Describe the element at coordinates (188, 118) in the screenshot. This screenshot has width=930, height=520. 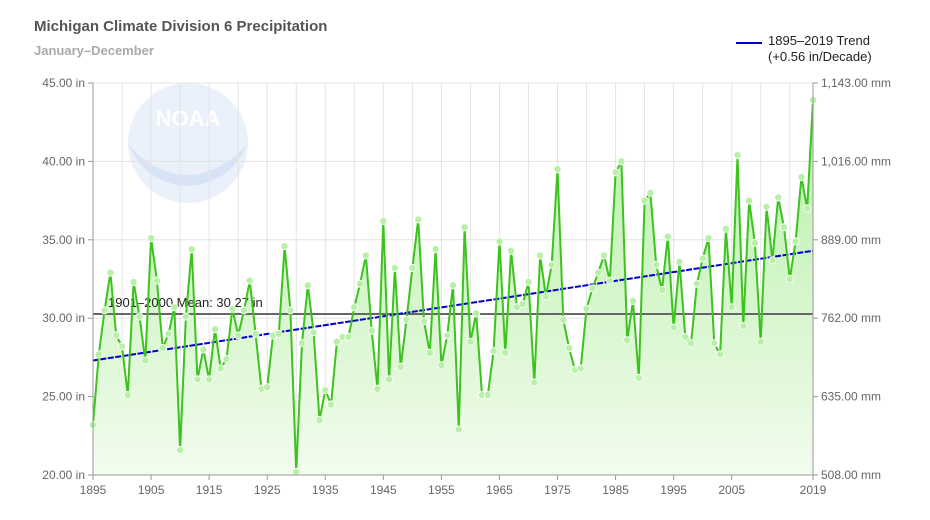
I see `noaa-logo-text: NOAA` at that location.